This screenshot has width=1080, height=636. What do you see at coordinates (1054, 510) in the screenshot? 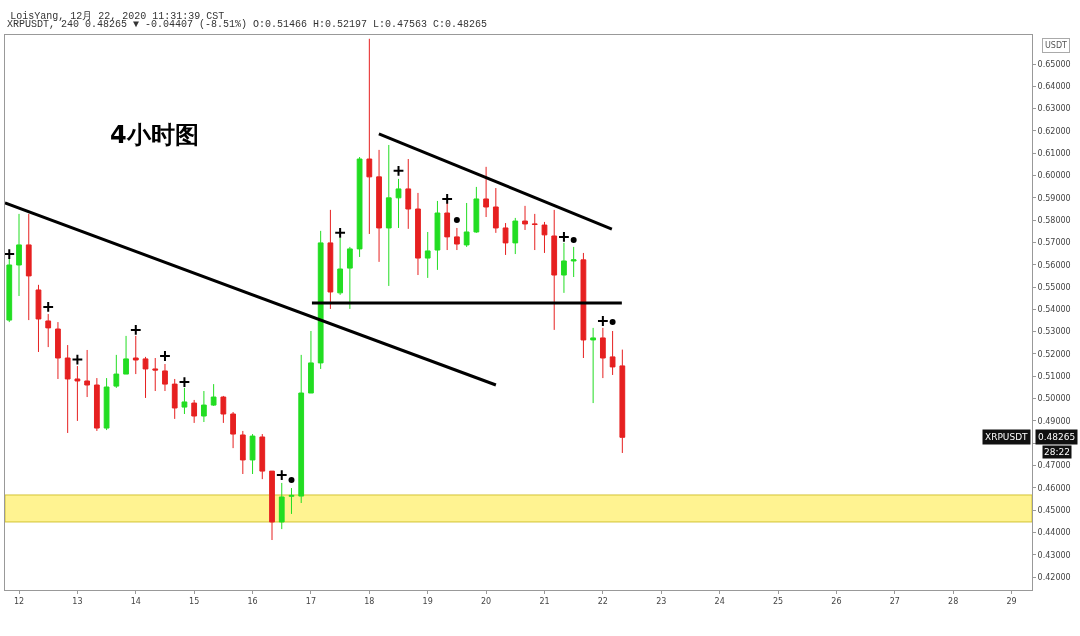
I see `y-tick-label: 0.45000` at bounding box center [1054, 510].